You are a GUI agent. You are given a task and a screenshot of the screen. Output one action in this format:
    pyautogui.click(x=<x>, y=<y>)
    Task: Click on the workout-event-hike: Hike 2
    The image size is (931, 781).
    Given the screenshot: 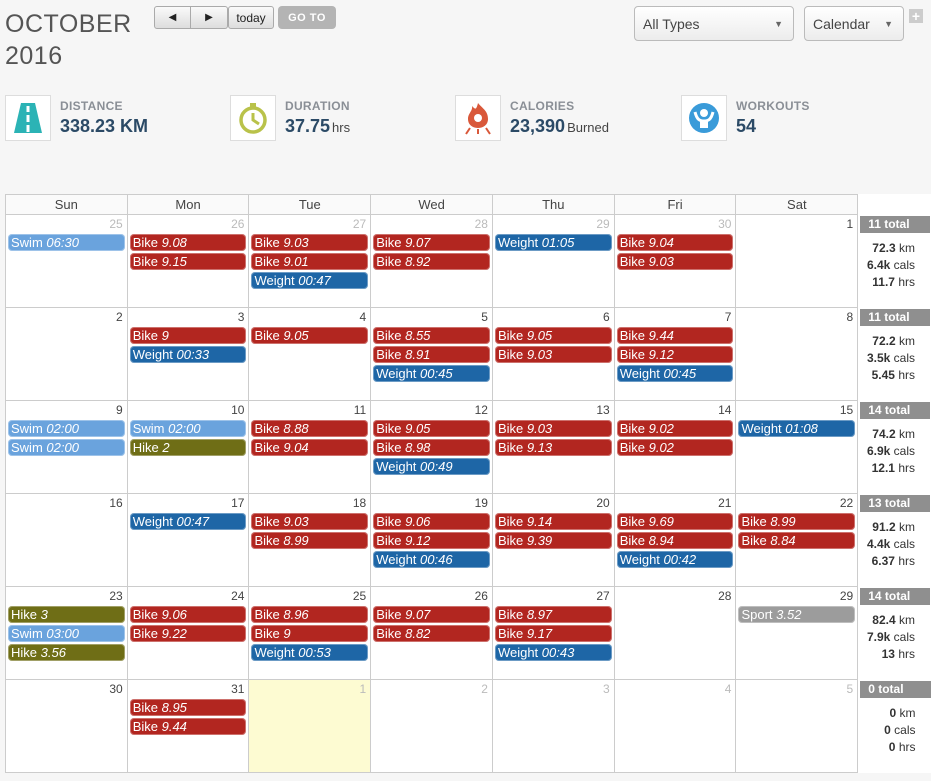 What is the action you would take?
    pyautogui.click(x=188, y=447)
    